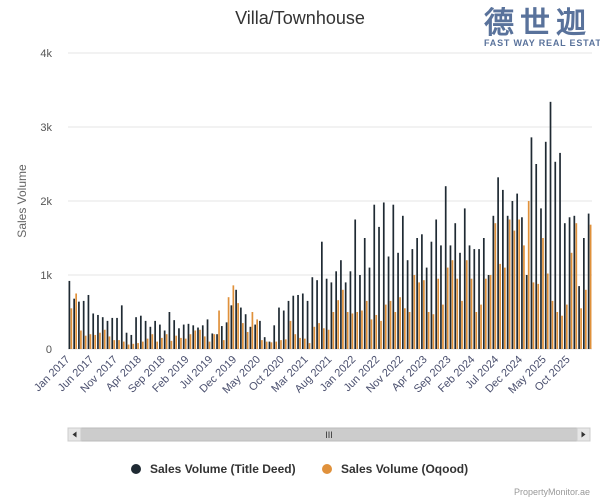 This screenshot has width=600, height=500. I want to click on arrow-right-icon, so click(583, 434).